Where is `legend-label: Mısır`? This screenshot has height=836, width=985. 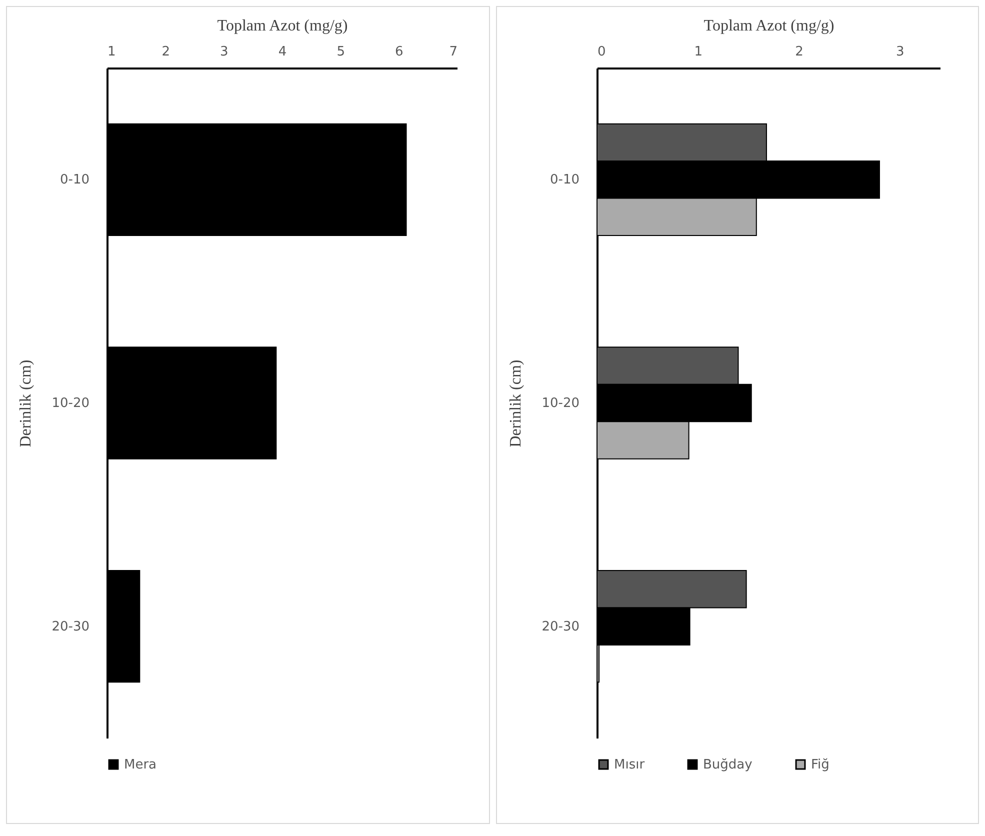 legend-label: Mısır is located at coordinates (629, 765).